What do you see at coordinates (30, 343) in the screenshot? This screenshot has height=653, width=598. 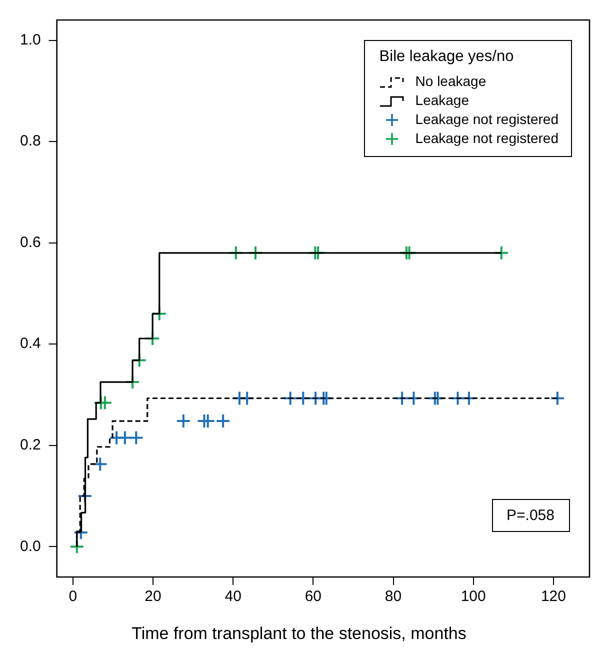 I see `y-tick-label: 0.4` at bounding box center [30, 343].